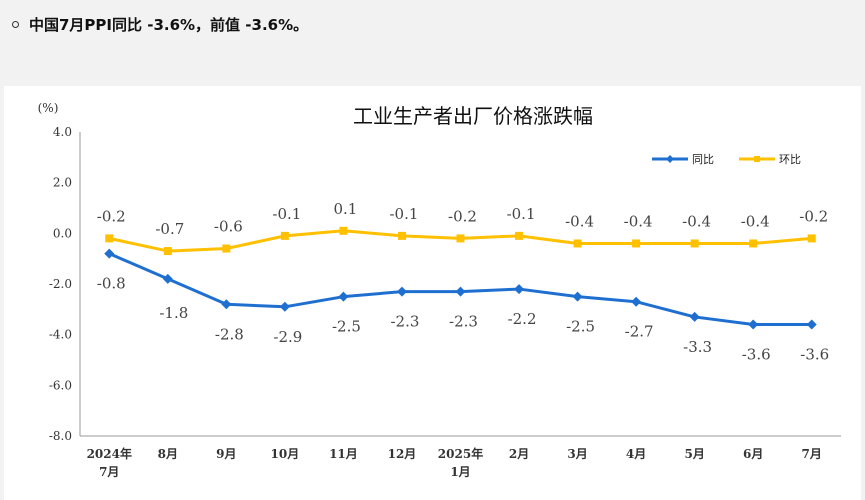 The image size is (865, 500). What do you see at coordinates (226, 454) in the screenshot?
I see `x-tick-label: 9月` at bounding box center [226, 454].